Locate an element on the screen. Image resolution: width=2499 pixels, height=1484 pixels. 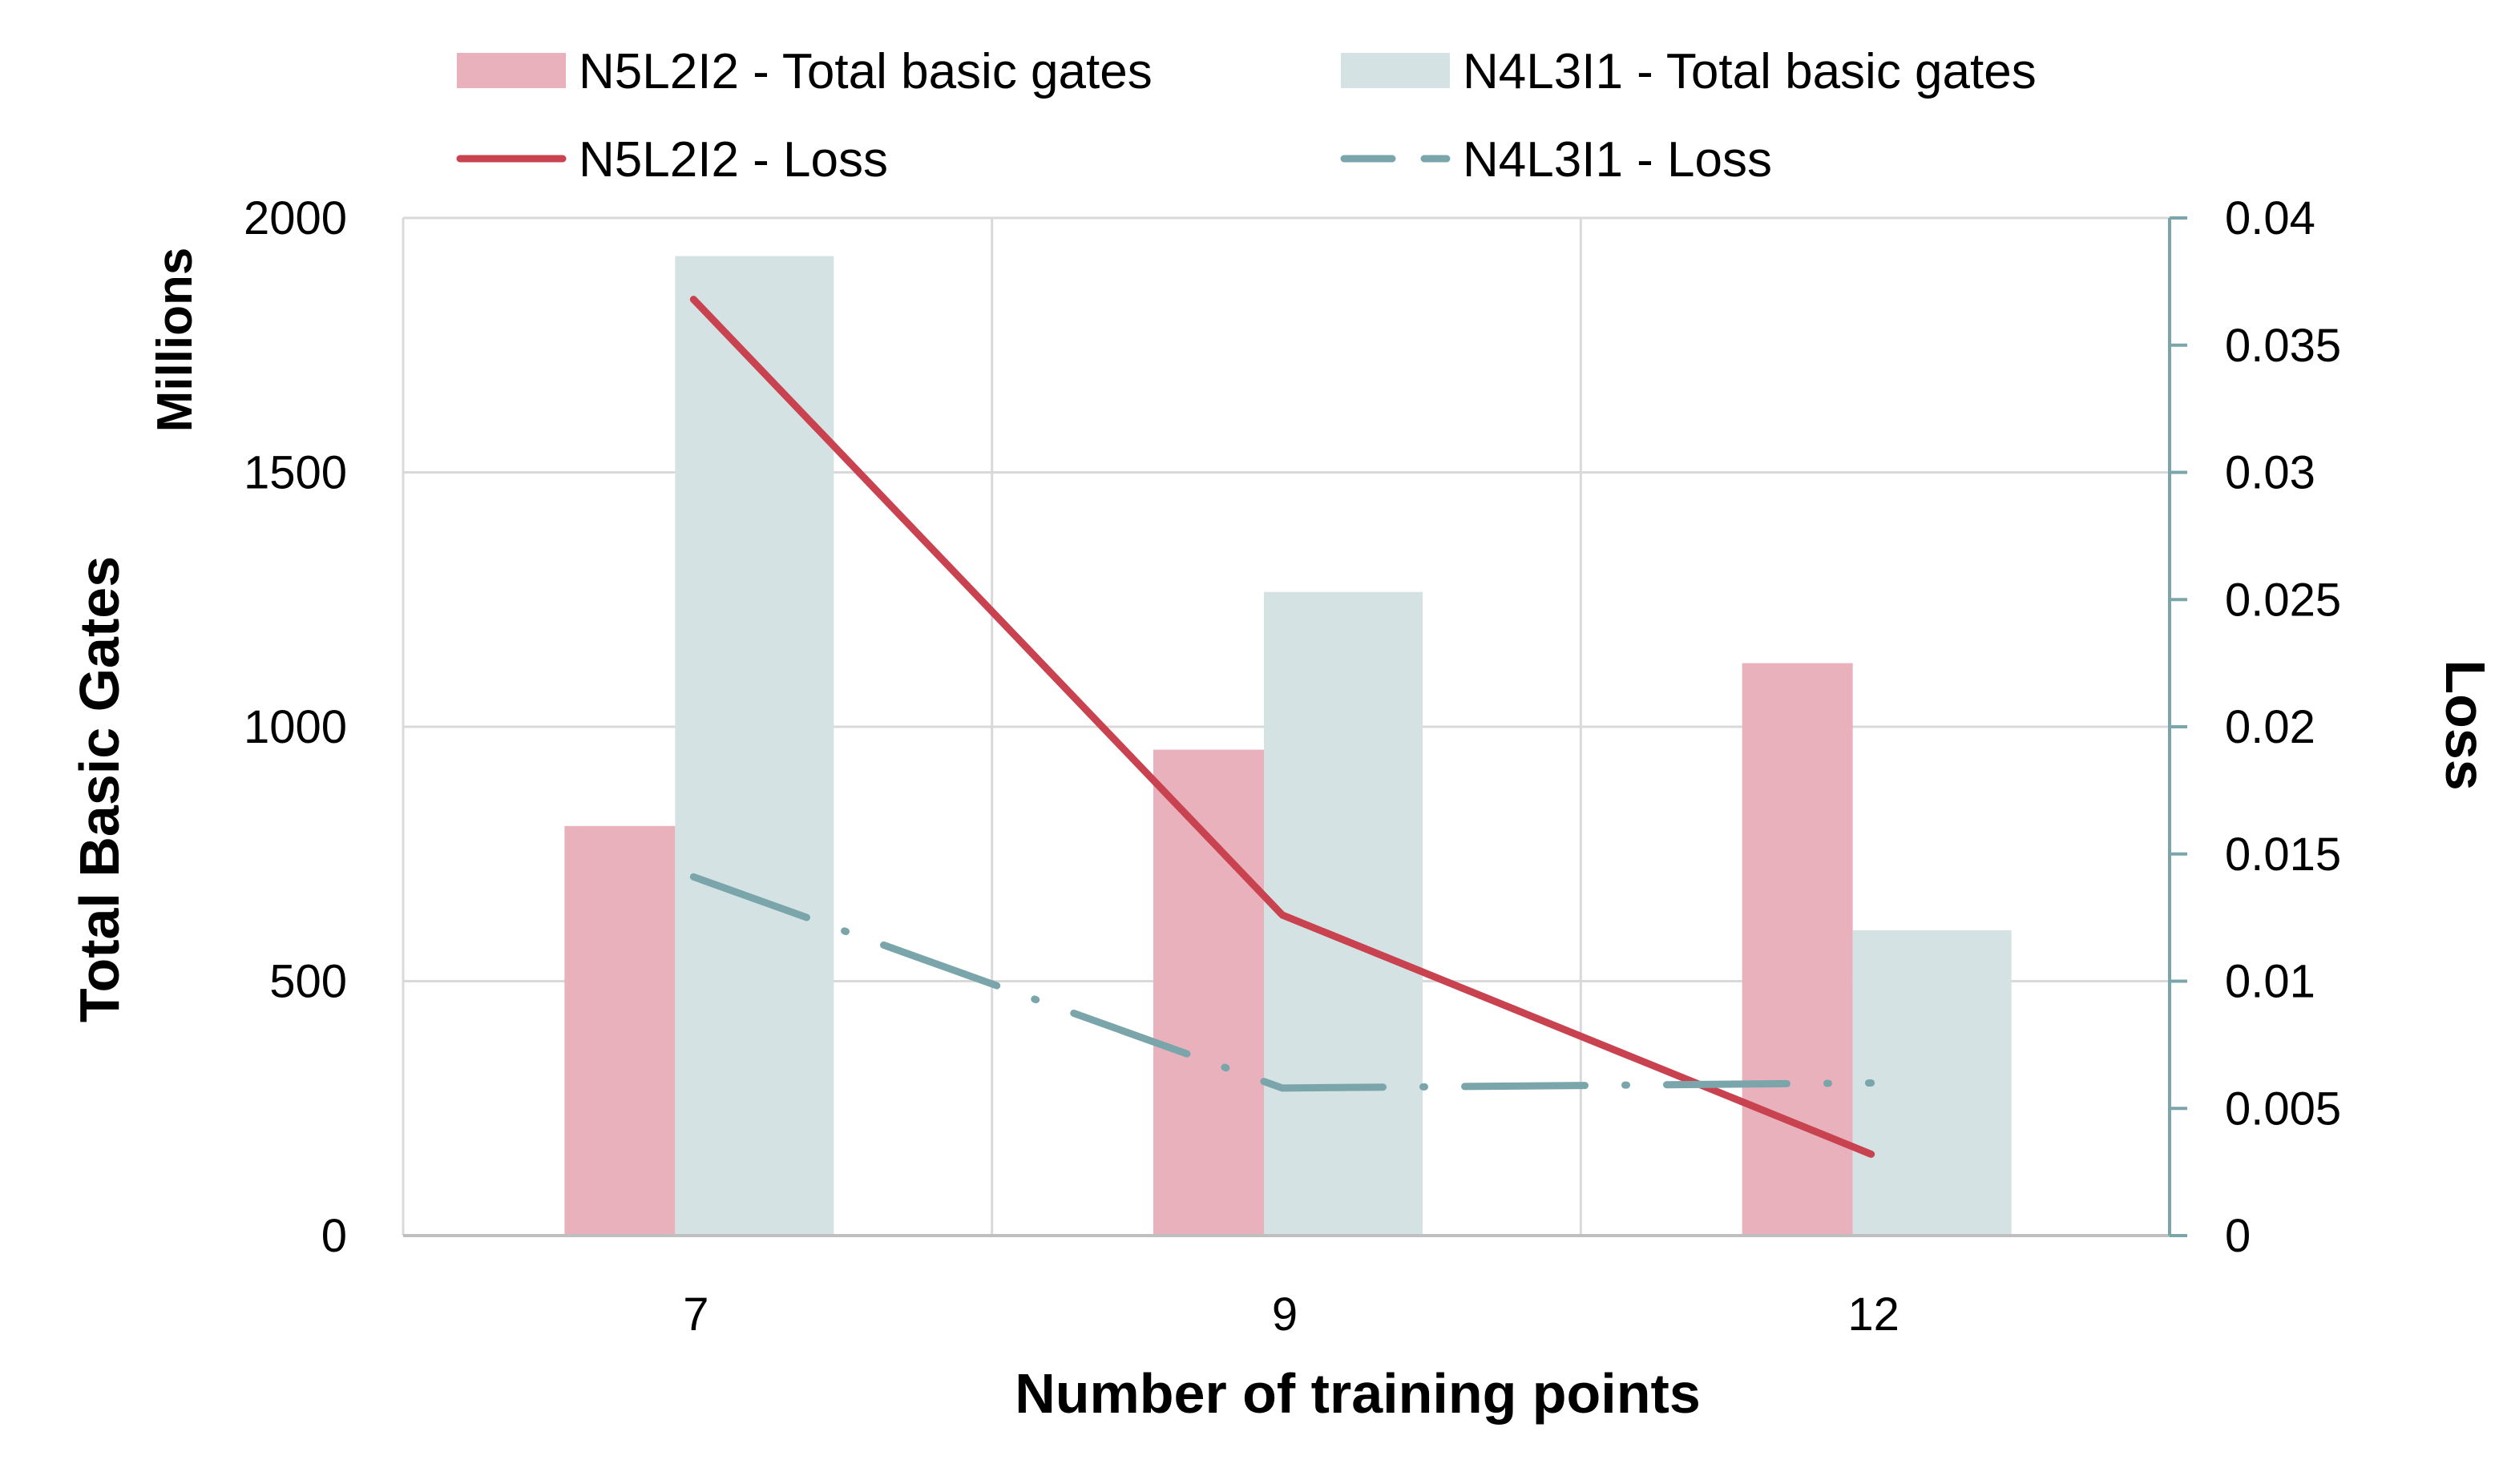
y-tick-label: 1000 is located at coordinates (295, 727).